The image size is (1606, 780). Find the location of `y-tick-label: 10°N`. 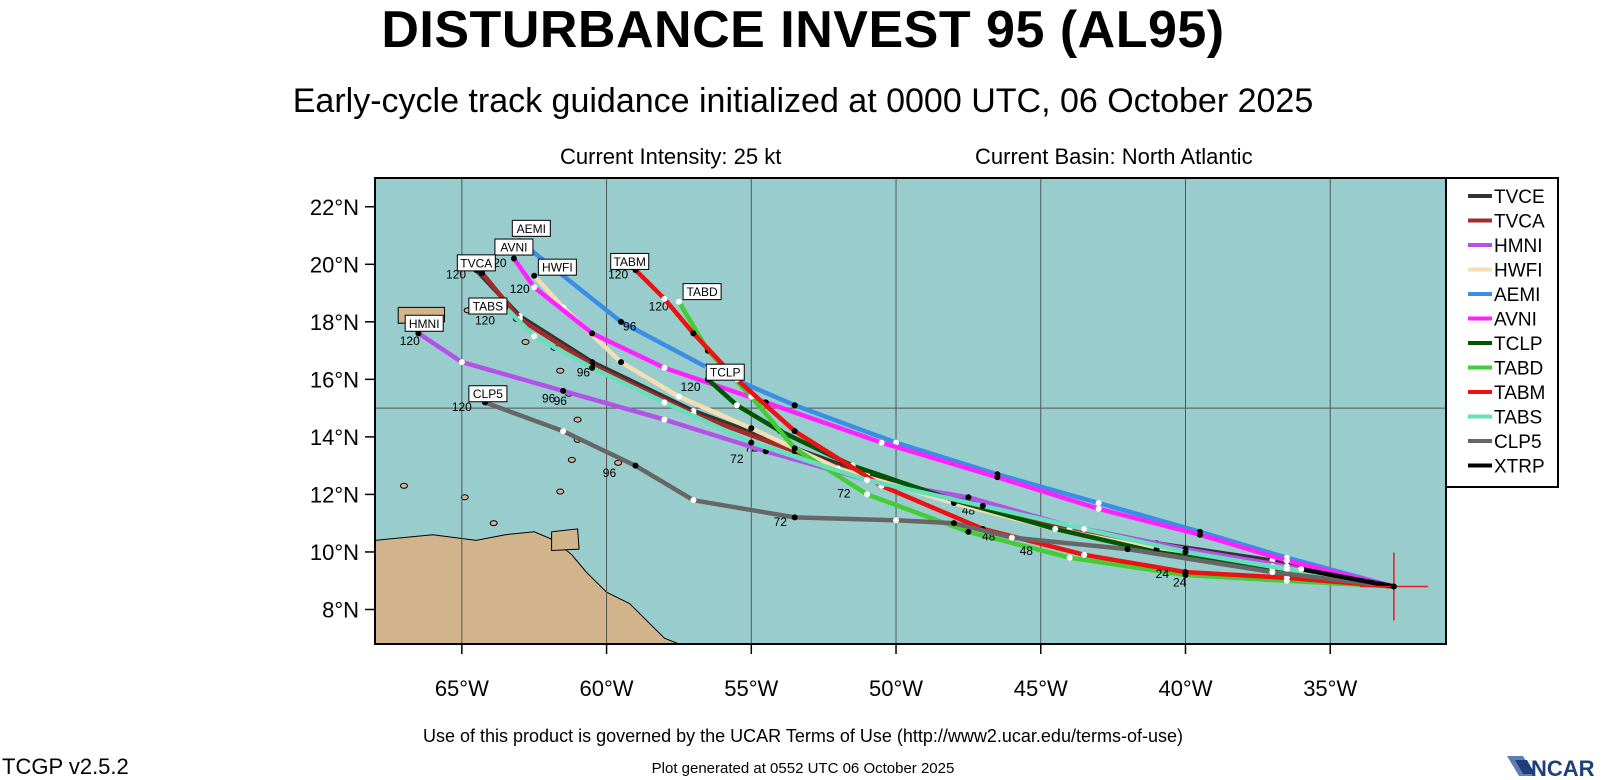

y-tick-label: 10°N is located at coordinates (334, 552).